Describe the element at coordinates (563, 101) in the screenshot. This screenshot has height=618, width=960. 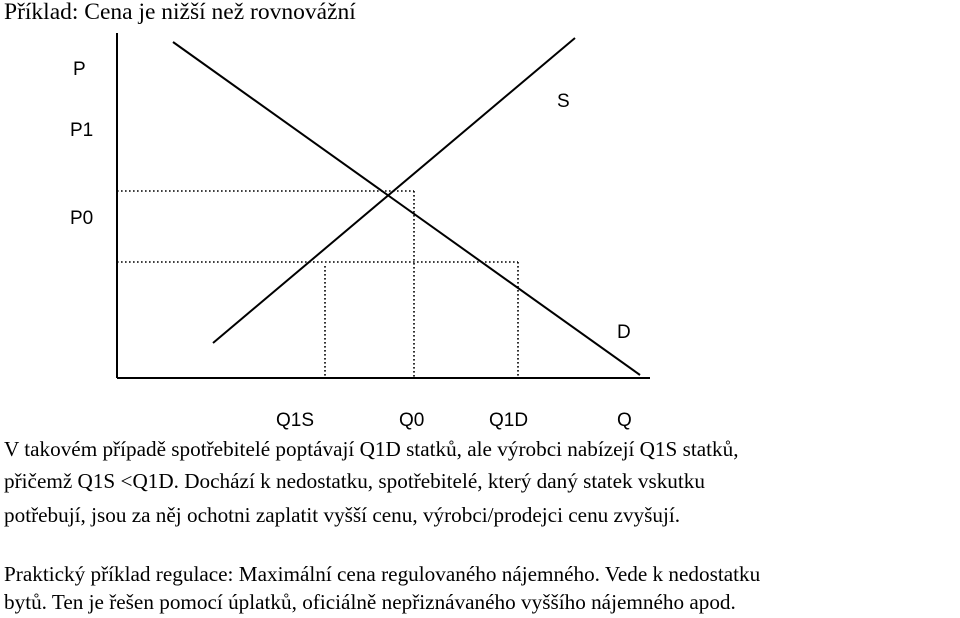
I see `supply-label: S` at that location.